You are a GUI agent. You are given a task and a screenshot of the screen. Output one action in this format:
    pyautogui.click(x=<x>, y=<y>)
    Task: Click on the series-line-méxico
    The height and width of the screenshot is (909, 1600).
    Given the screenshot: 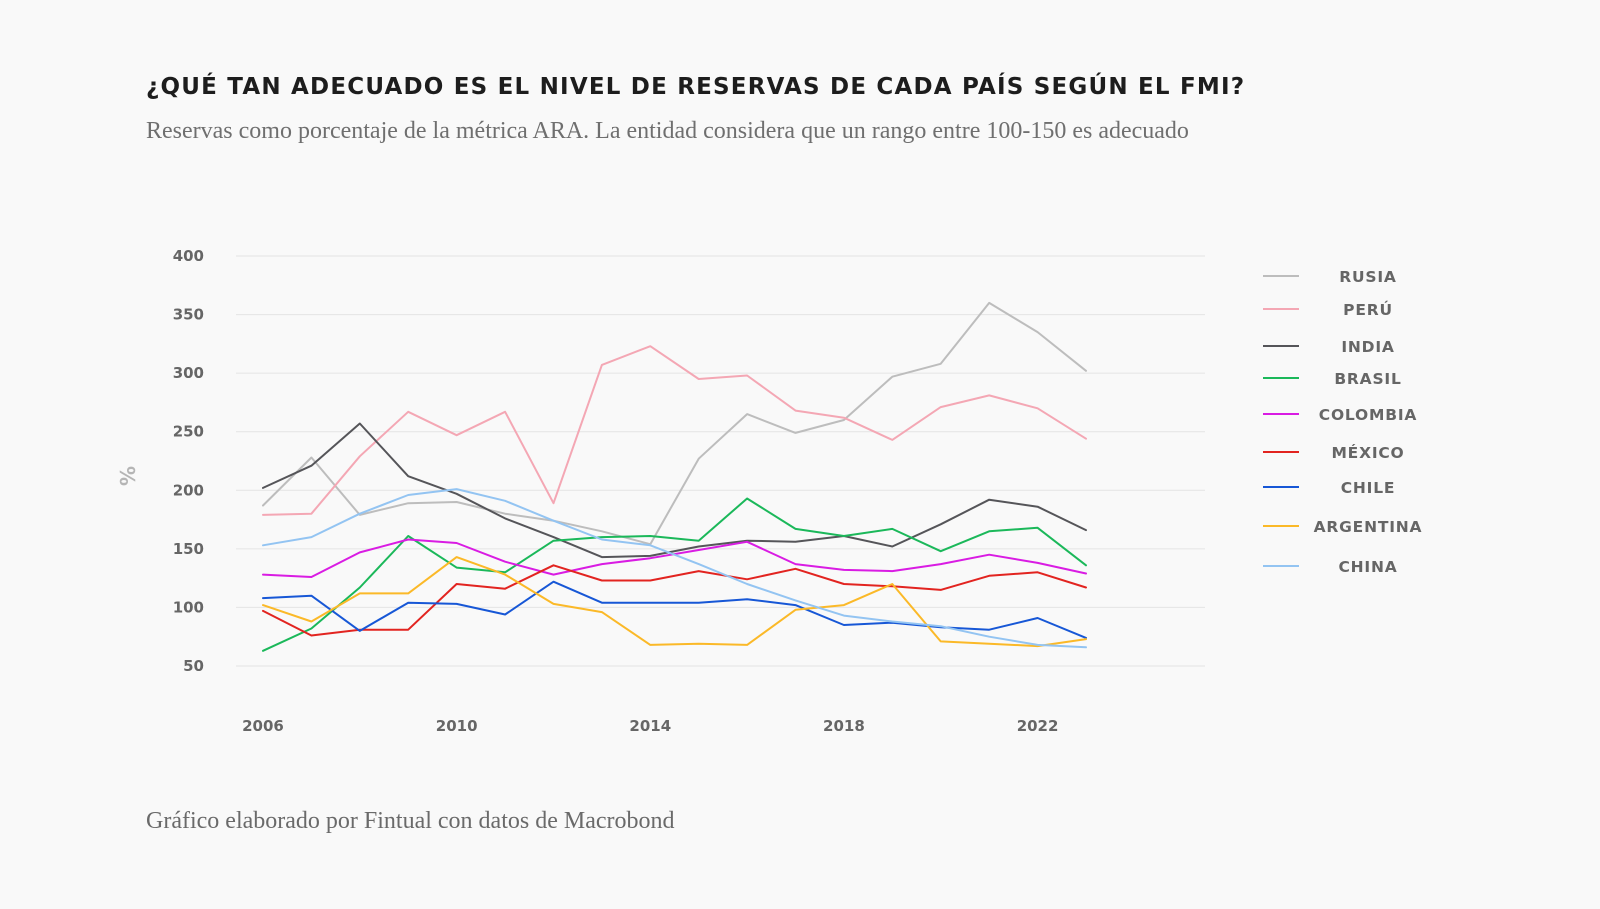 What is the action you would take?
    pyautogui.click(x=674, y=600)
    